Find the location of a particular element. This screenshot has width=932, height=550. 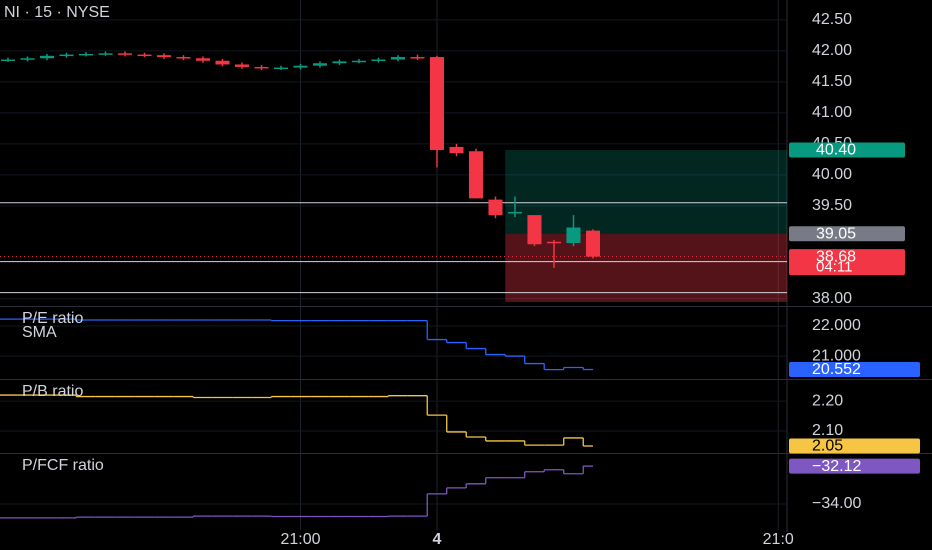

y-tick-label: 42.00 is located at coordinates (832, 50).